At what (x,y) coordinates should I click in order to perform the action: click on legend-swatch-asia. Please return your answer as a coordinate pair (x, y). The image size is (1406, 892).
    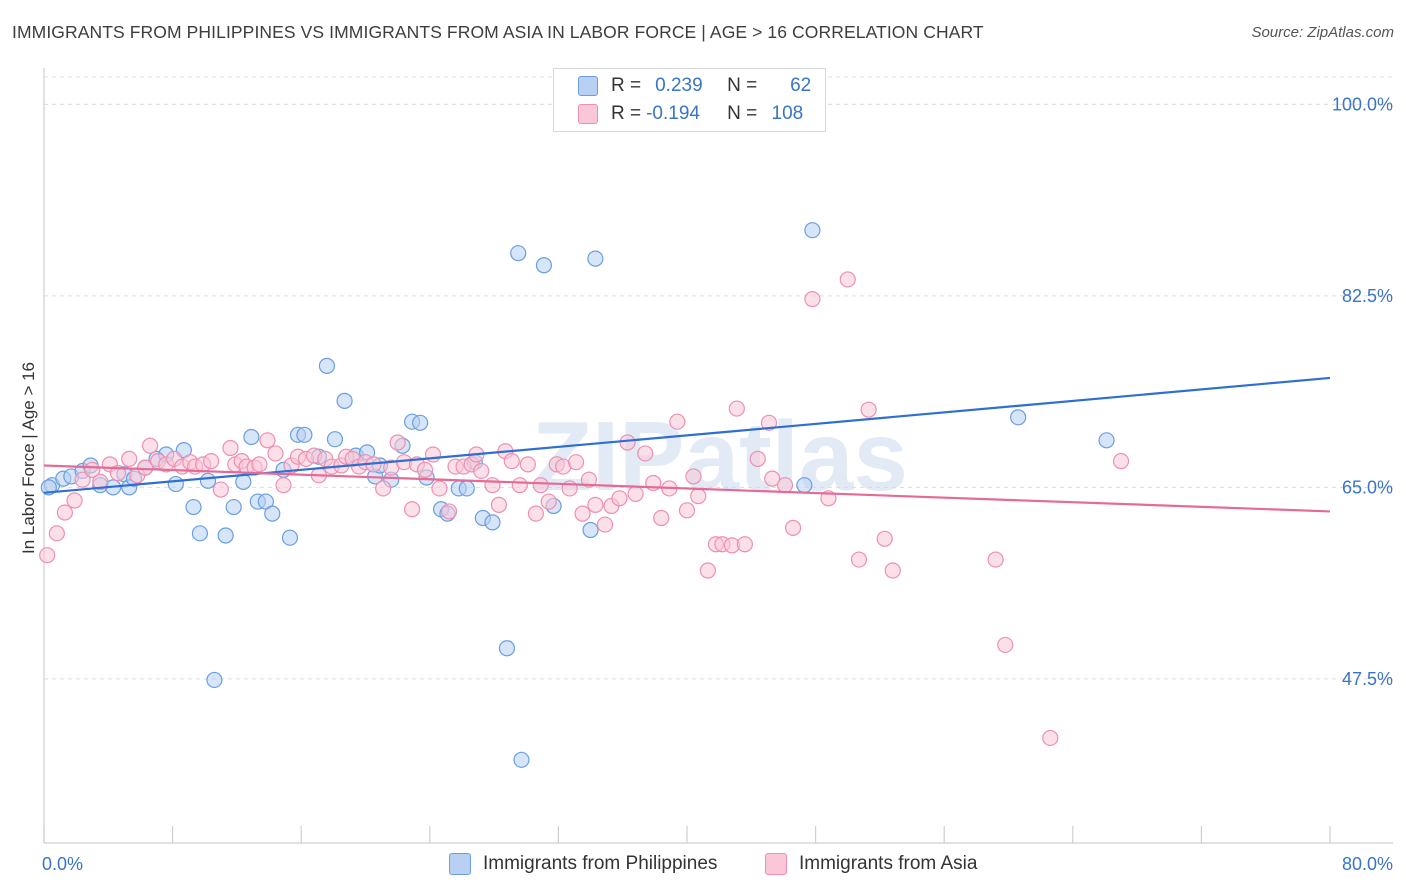
    Looking at the image, I should click on (588, 114).